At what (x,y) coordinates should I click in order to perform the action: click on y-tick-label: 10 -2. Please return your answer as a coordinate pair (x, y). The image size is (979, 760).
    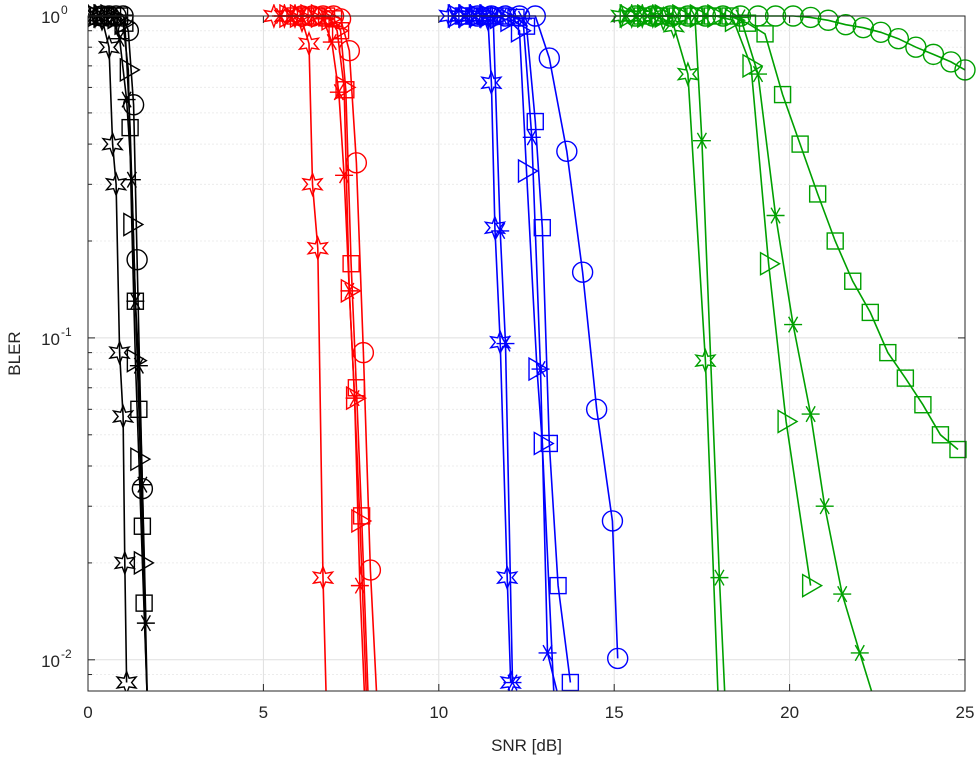
    Looking at the image, I should click on (56, 659).